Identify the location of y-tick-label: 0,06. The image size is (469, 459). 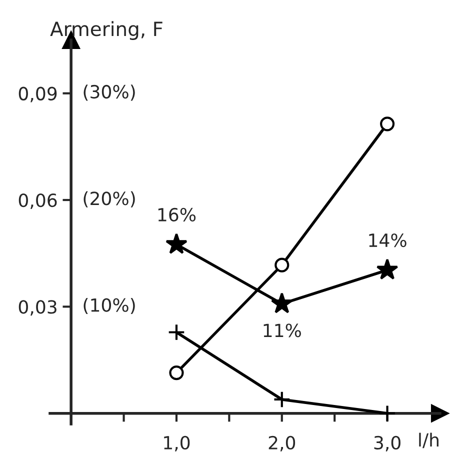
(37, 201).